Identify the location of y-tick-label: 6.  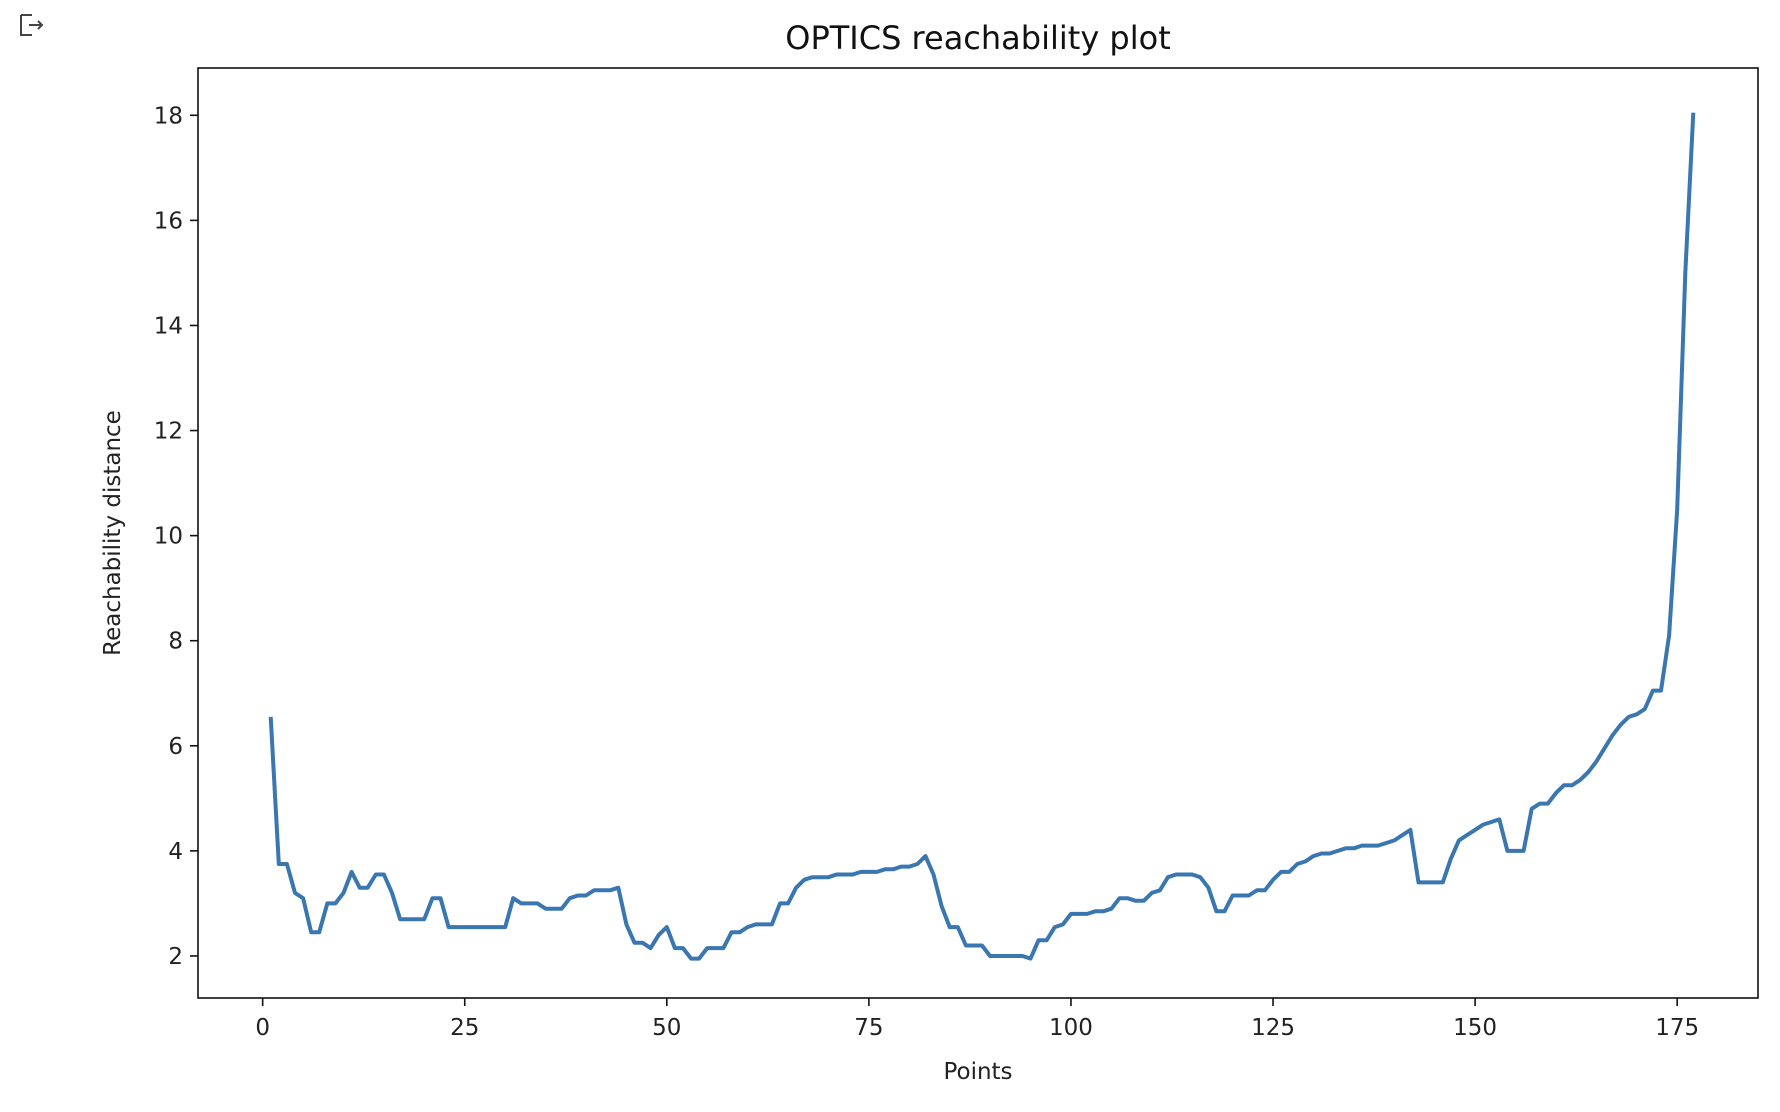
(175, 747).